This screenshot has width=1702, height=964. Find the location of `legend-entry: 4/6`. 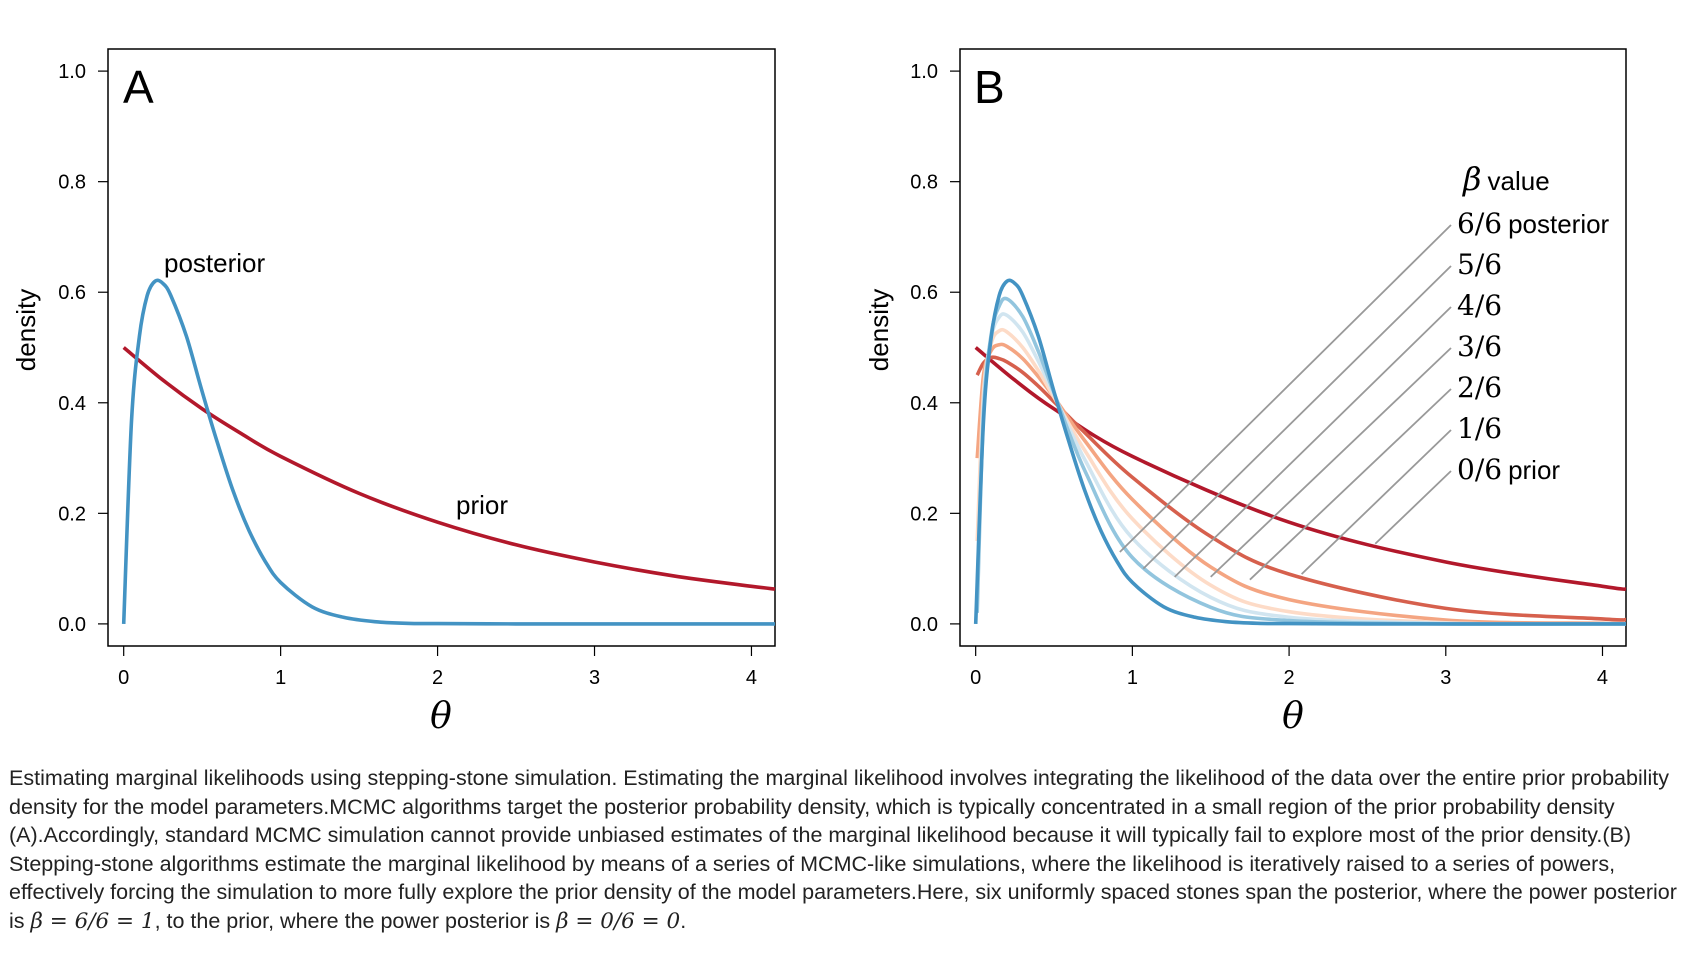

legend-entry: 4/6 is located at coordinates (1479, 305).